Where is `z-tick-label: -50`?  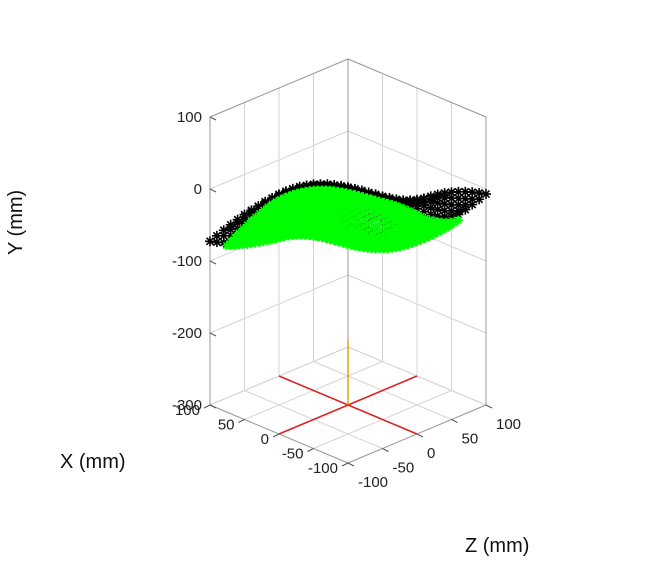 z-tick-label: -50 is located at coordinates (404, 468).